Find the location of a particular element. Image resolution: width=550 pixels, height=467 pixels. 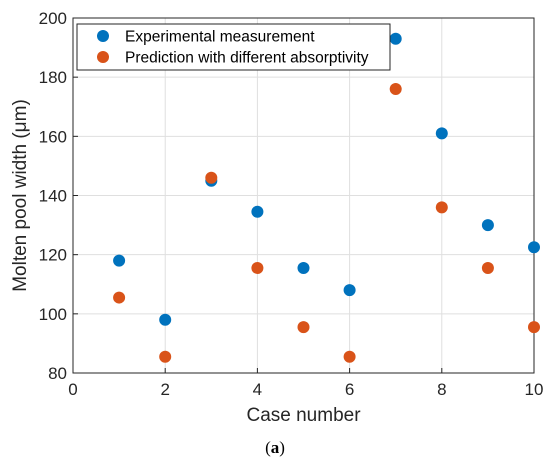

y-tick-label: 180 is located at coordinates (53, 77).